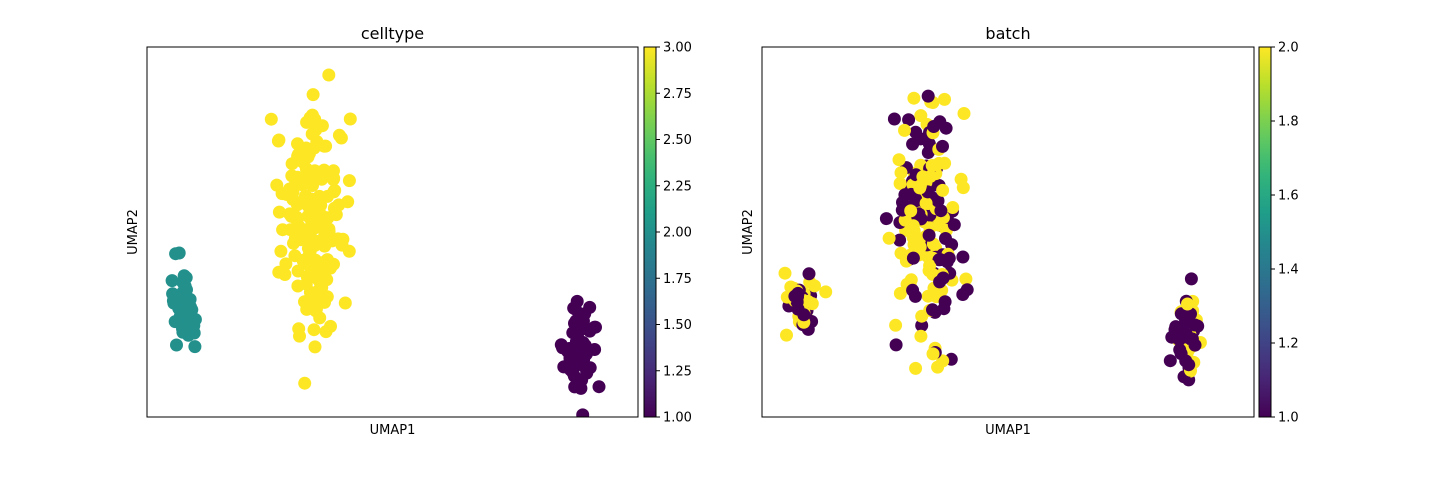 Image resolution: width=1455 pixels, height=480 pixels. Describe the element at coordinates (1288, 196) in the screenshot. I see `colorbar-tick-label: 1.6` at that location.